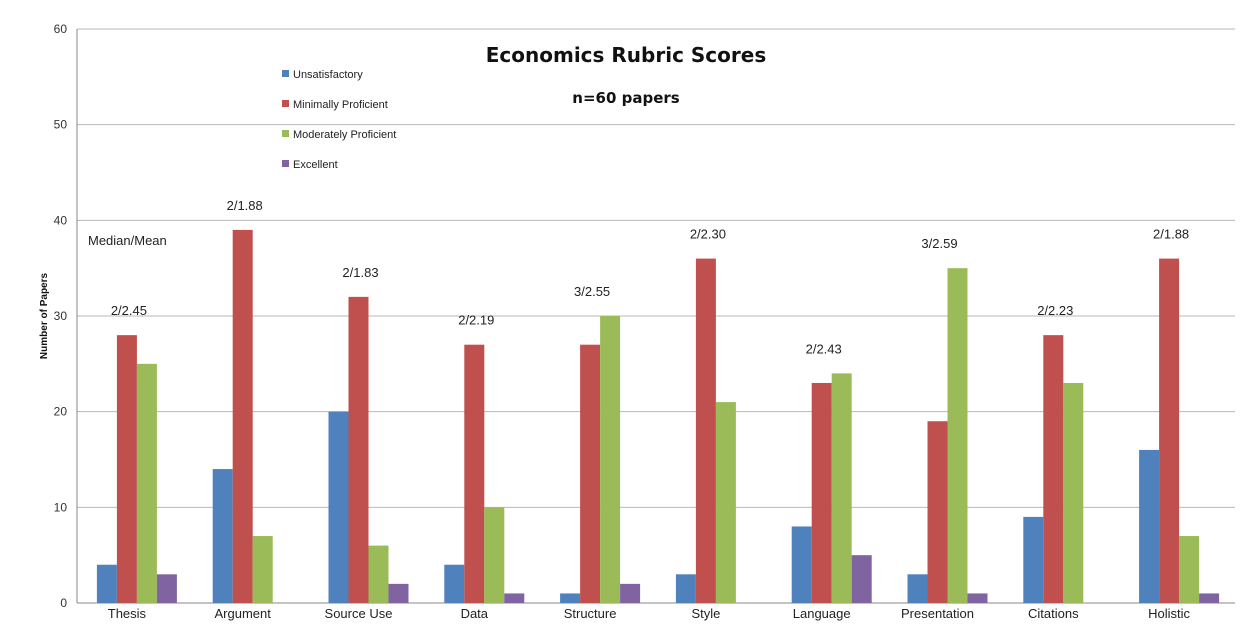  What do you see at coordinates (61, 412) in the screenshot?
I see `y-tick-label: 20` at bounding box center [61, 412].